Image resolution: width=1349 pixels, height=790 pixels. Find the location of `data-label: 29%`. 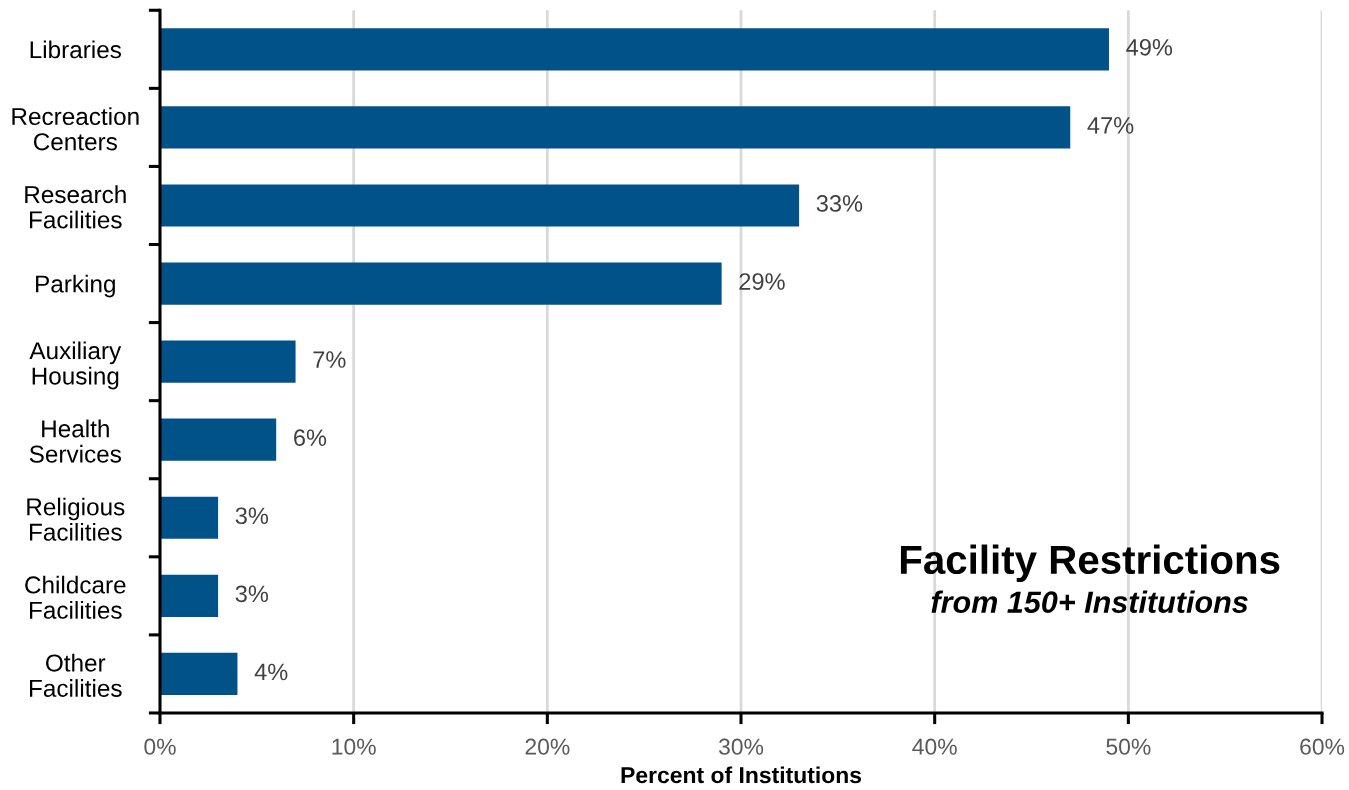

data-label: 29% is located at coordinates (762, 281).